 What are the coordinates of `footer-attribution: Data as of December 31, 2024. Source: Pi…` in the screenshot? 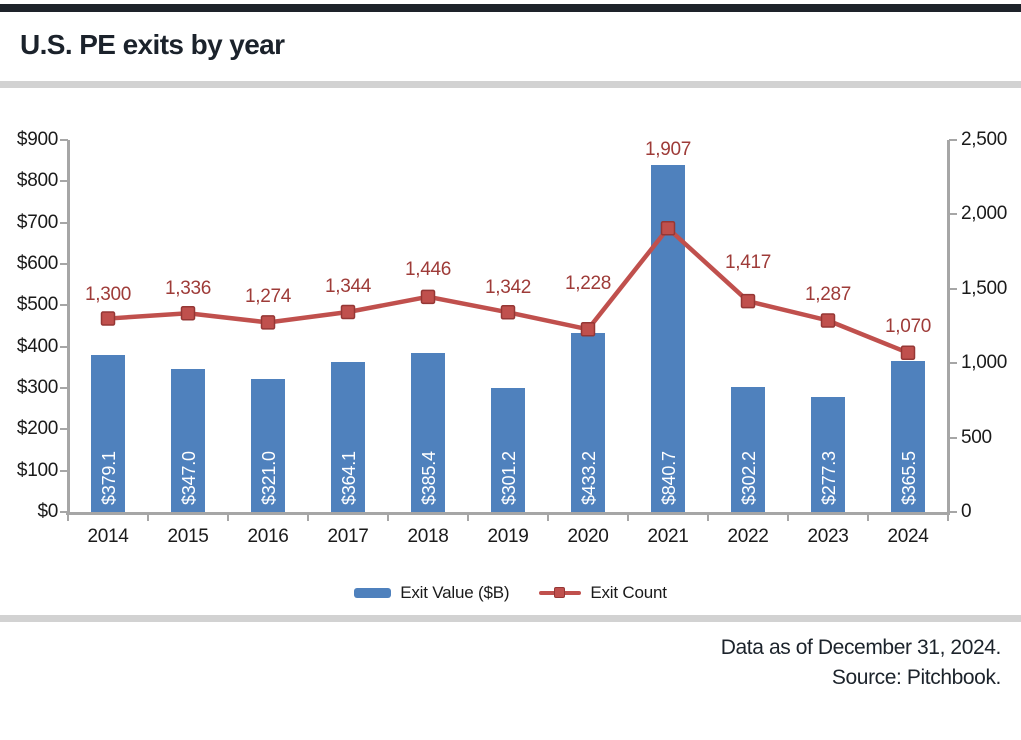 It's located at (861, 663).